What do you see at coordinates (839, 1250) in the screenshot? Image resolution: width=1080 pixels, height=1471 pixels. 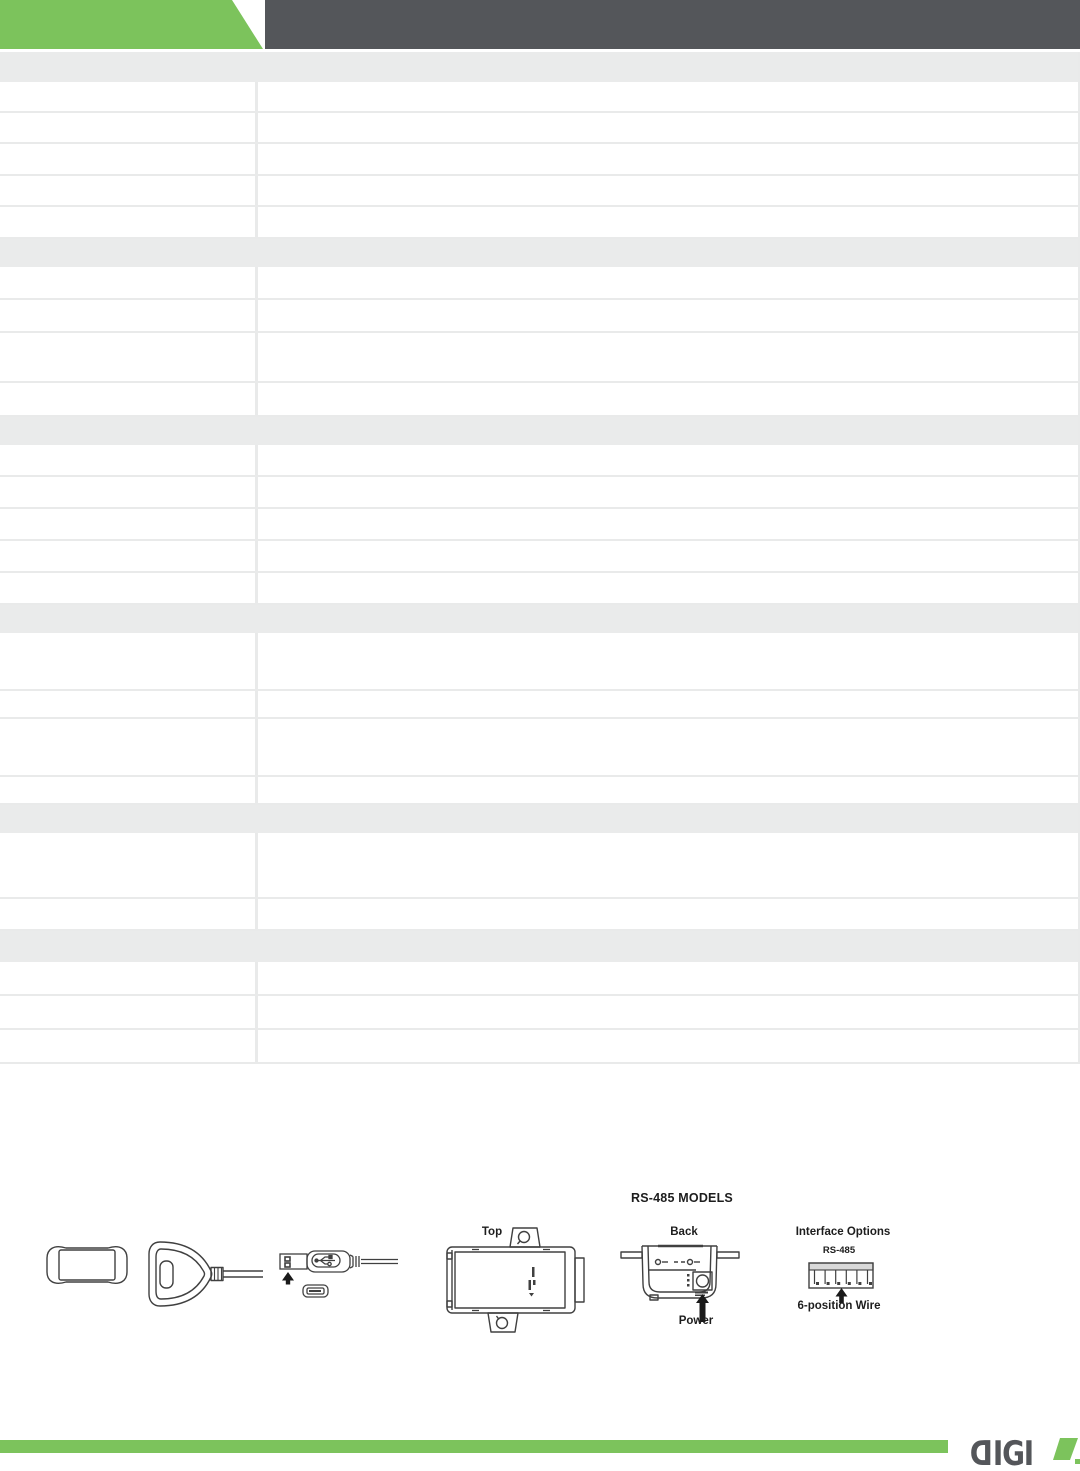 I see `rs485-interface-label: RS-485` at bounding box center [839, 1250].